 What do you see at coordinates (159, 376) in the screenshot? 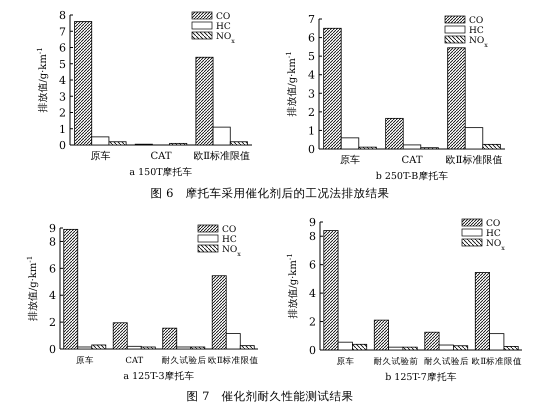
I see `text: a 125T-3摩托车` at bounding box center [159, 376].